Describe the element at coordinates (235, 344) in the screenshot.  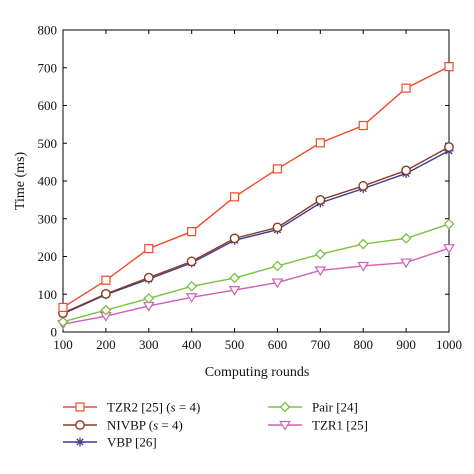
I see `x-tick-label: 500` at that location.